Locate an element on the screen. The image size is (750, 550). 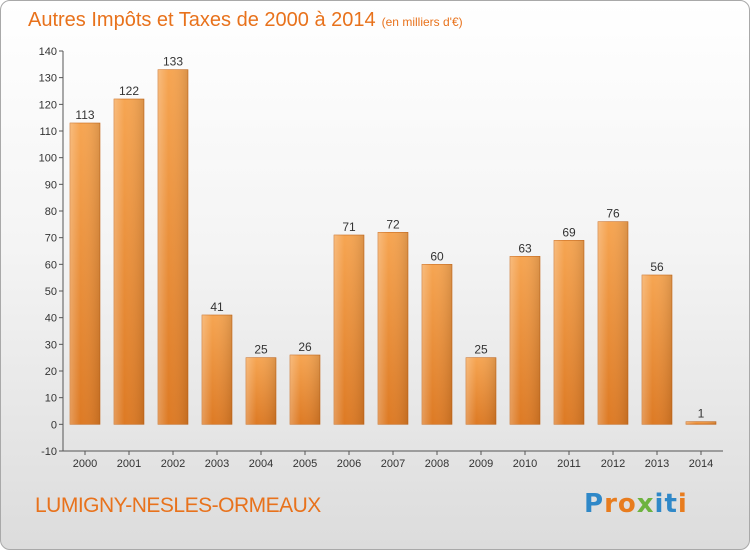
x-tick-label: 2002 is located at coordinates (173, 464).